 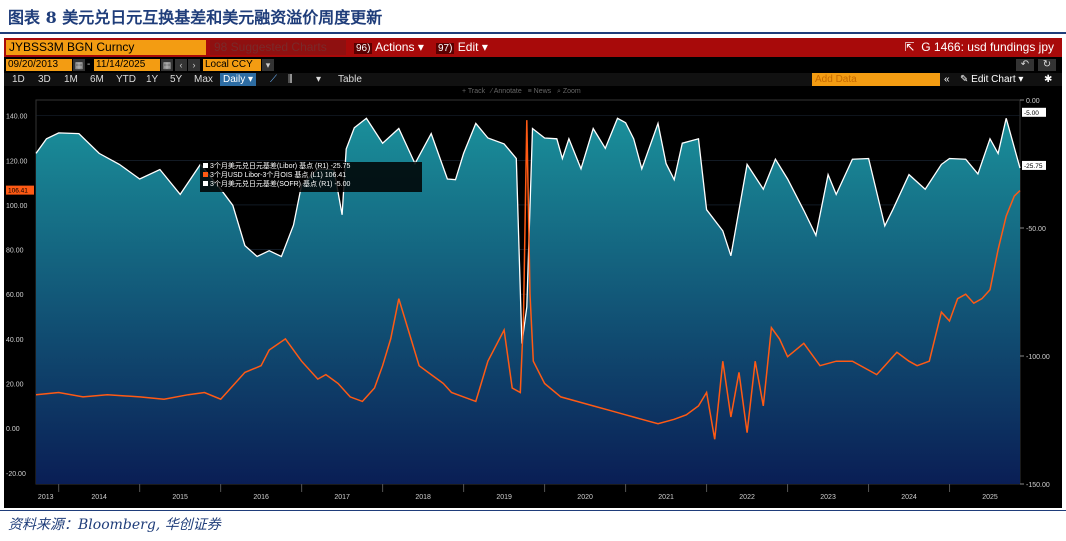 I want to click on chart-title: ⇱ G 1466: usd fundings jpy, so click(x=980, y=47).